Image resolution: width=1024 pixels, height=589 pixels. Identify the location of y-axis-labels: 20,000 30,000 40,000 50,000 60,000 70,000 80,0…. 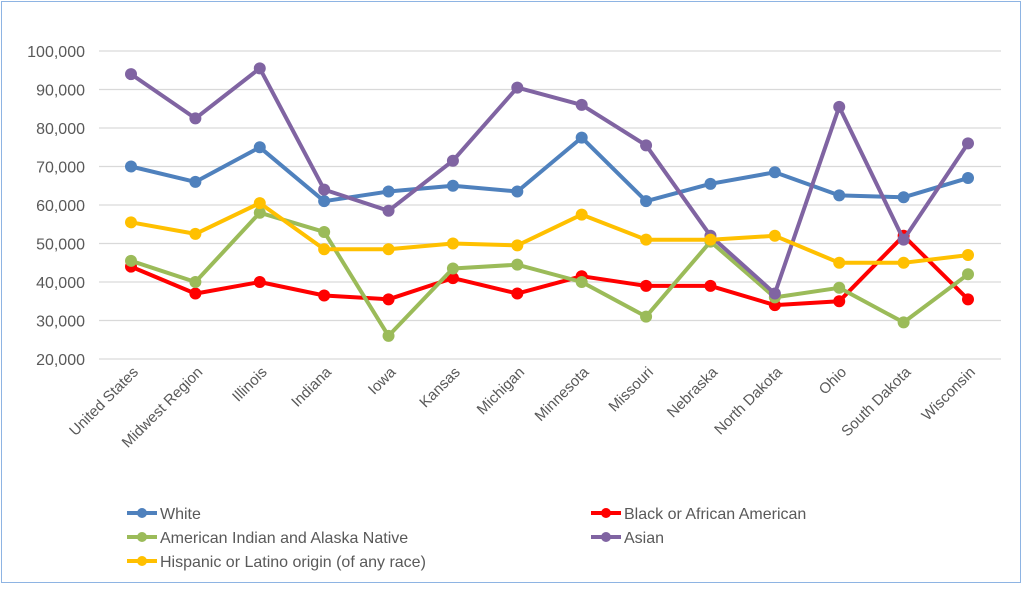
(56, 206).